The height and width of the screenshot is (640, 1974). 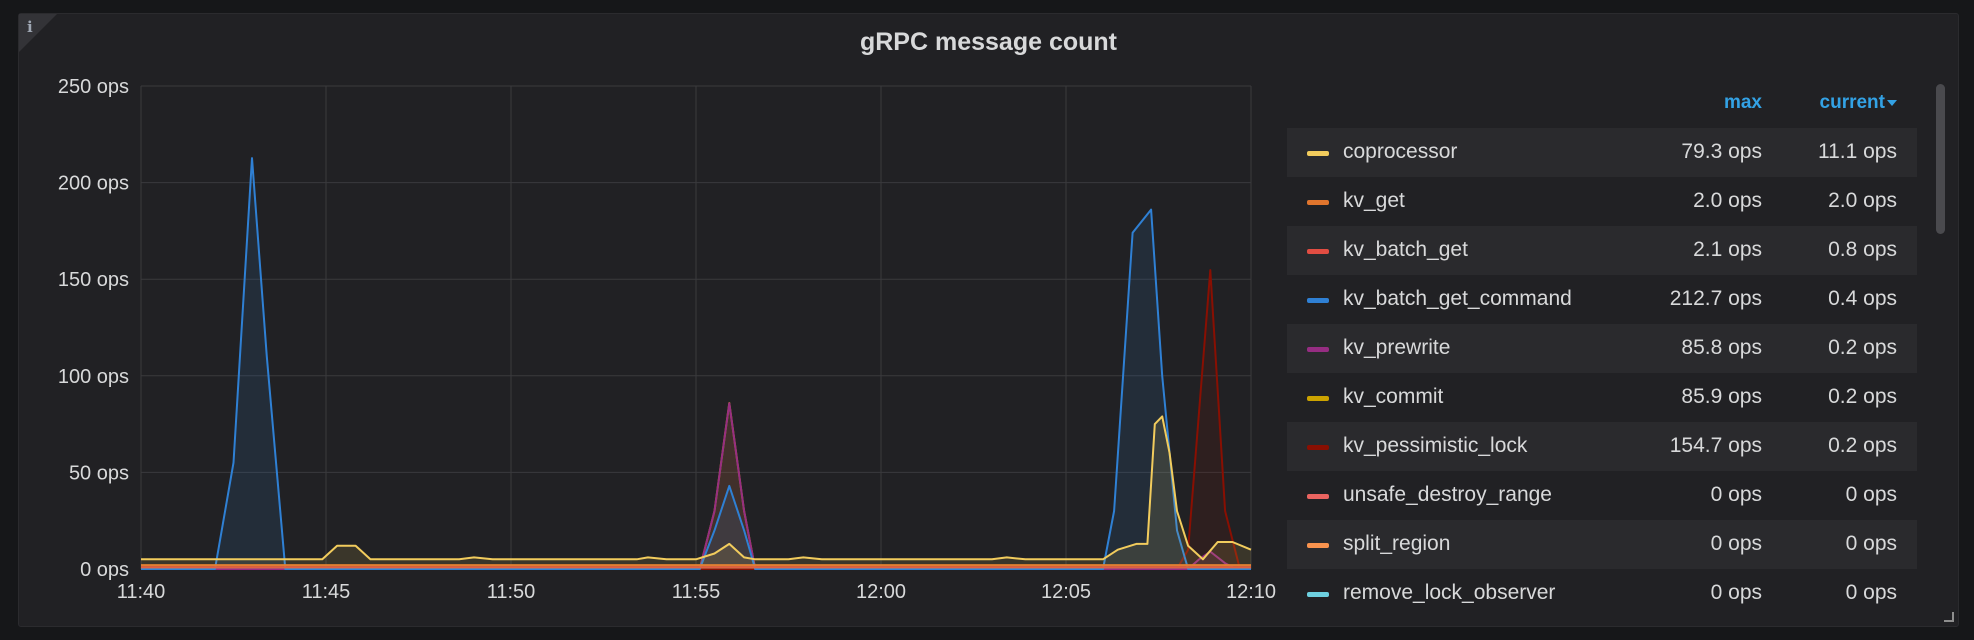 I want to click on legend-series-name: split_region, so click(x=1397, y=543).